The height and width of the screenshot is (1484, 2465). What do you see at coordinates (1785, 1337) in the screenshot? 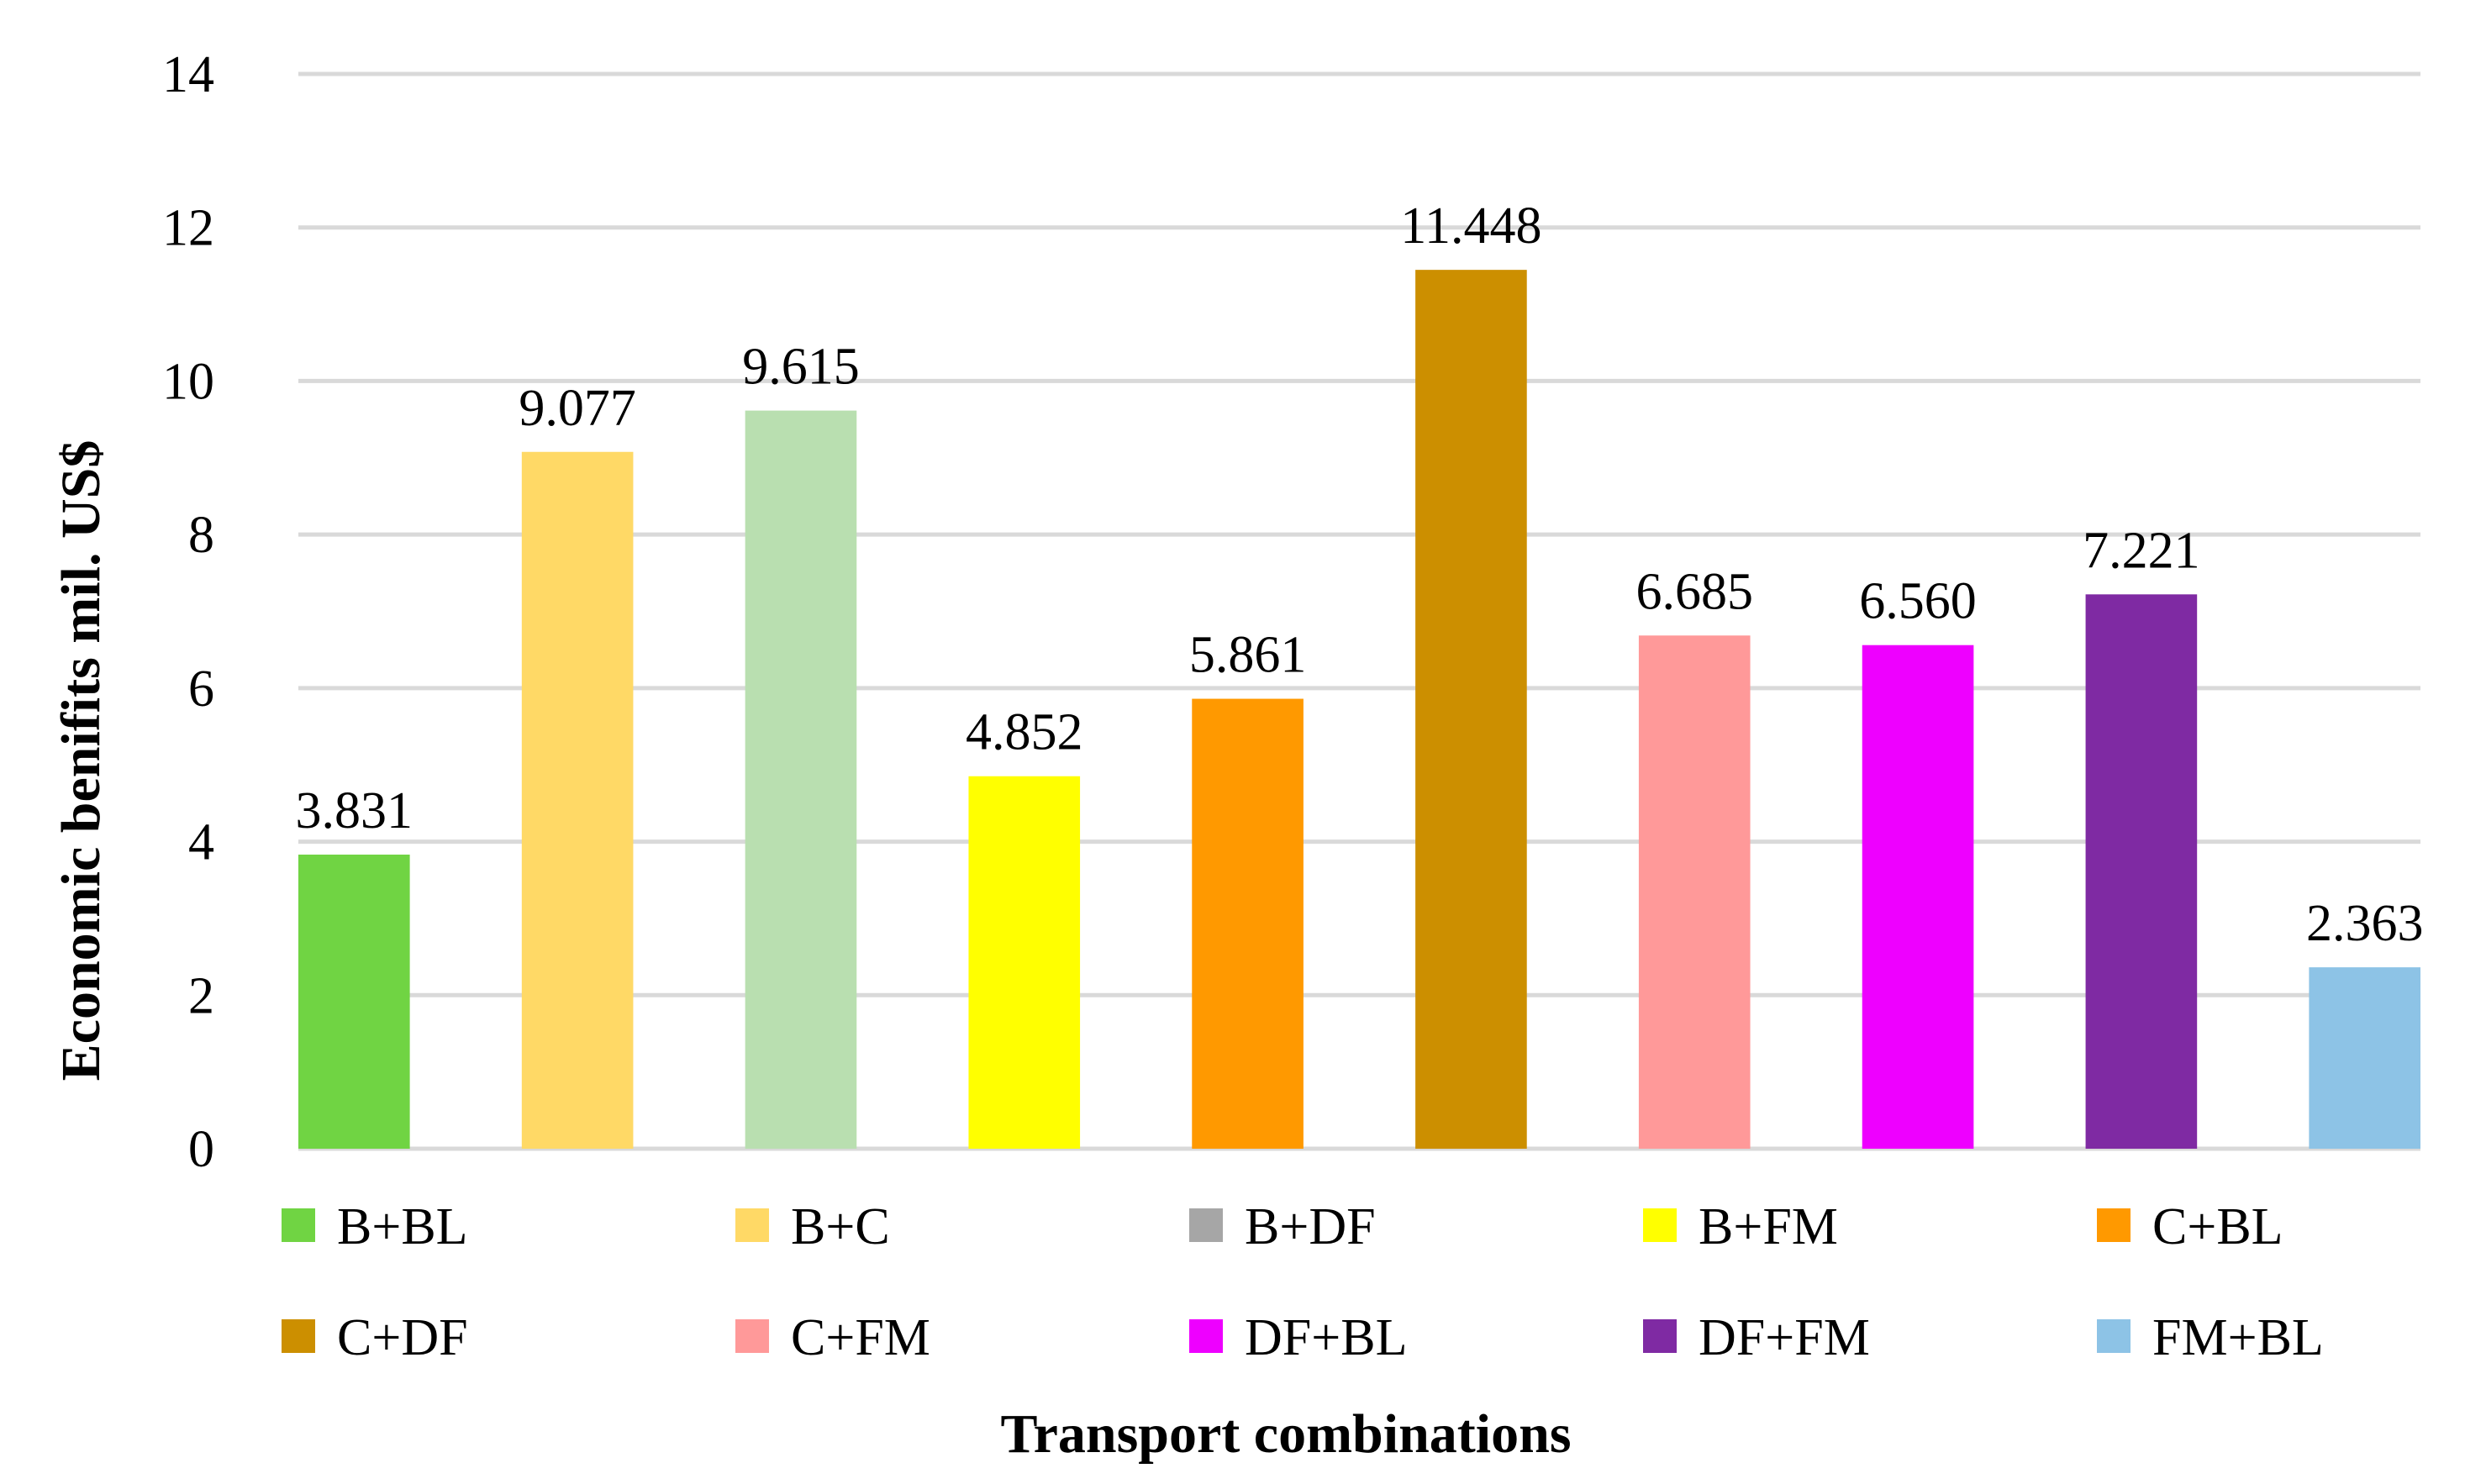
I see `legend-label: DF+FM` at bounding box center [1785, 1337].